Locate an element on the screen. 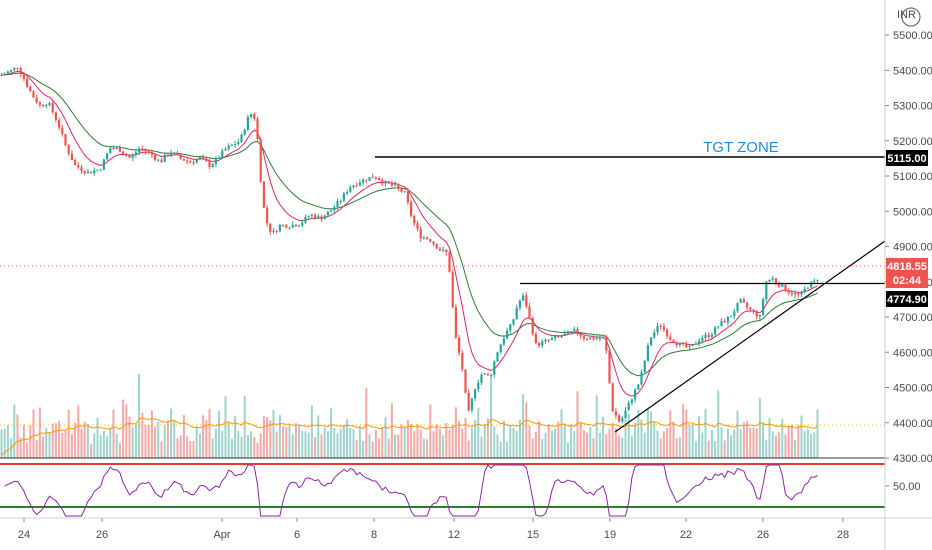  volume-bars is located at coordinates (409, 416).